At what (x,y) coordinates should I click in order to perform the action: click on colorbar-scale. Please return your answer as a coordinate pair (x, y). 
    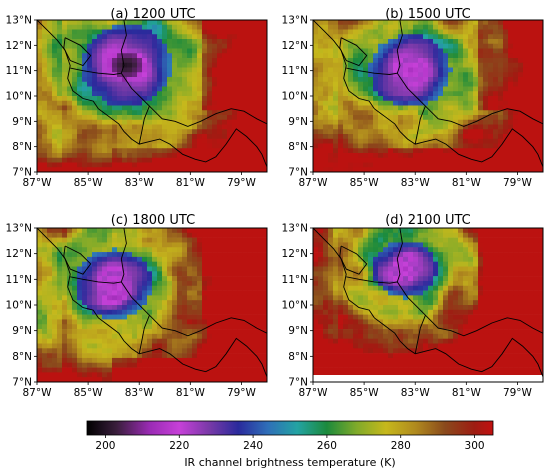
    Looking at the image, I should click on (290, 428).